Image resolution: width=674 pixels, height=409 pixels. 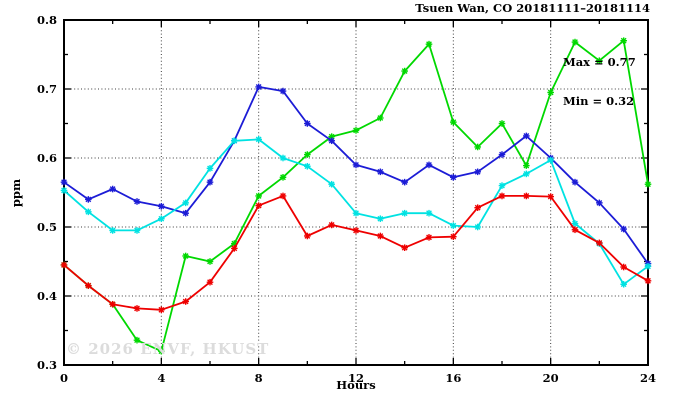 What do you see at coordinates (47, 227) in the screenshot?
I see `tick-label: 0.5` at bounding box center [47, 227].